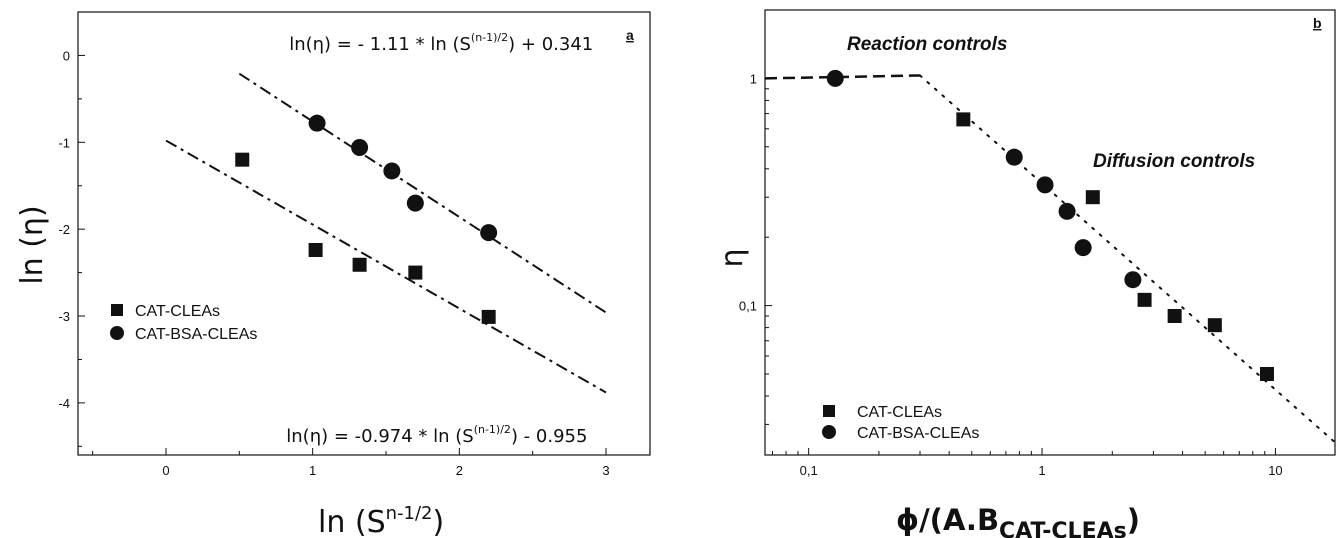  What do you see at coordinates (165, 470) in the screenshot?
I see `x-tick-label: 0` at bounding box center [165, 470].